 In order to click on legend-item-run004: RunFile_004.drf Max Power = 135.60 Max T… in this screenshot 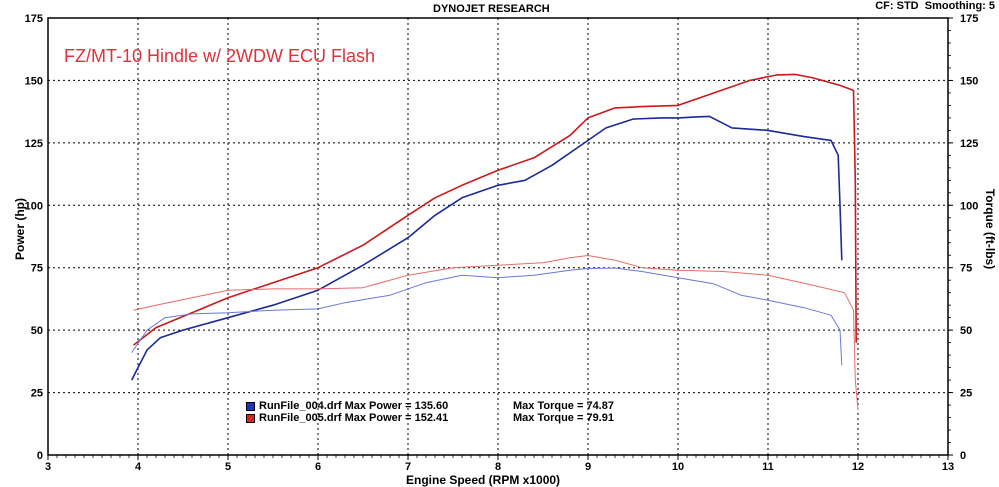, I will do `click(430, 406)`.